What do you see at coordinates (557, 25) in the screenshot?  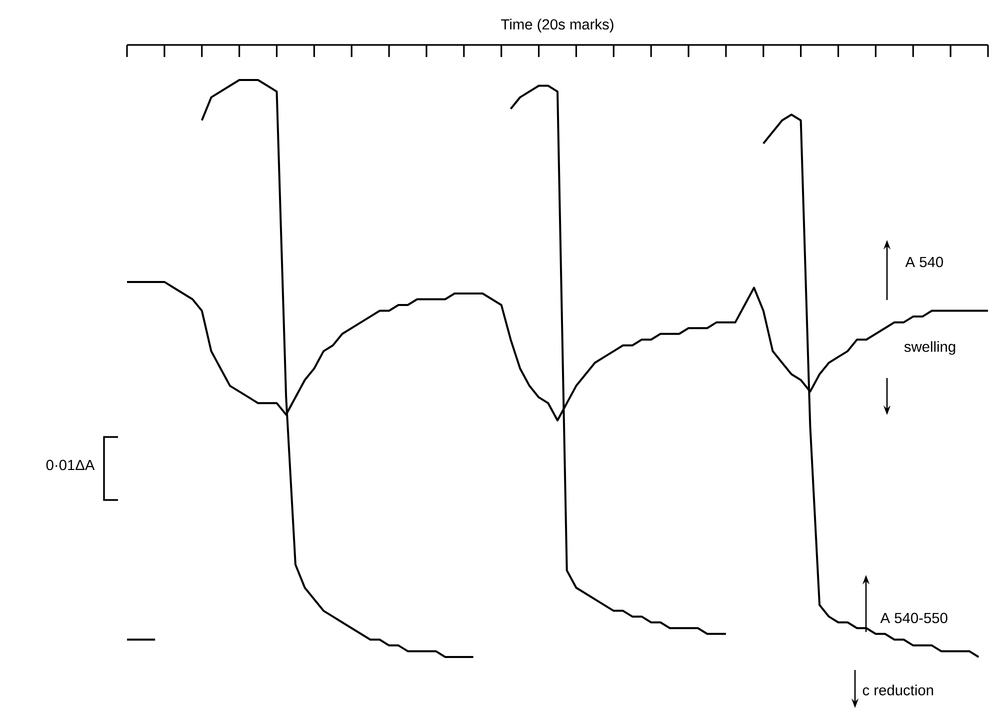 I see `x-axis-title: Time (20s marks)` at bounding box center [557, 25].